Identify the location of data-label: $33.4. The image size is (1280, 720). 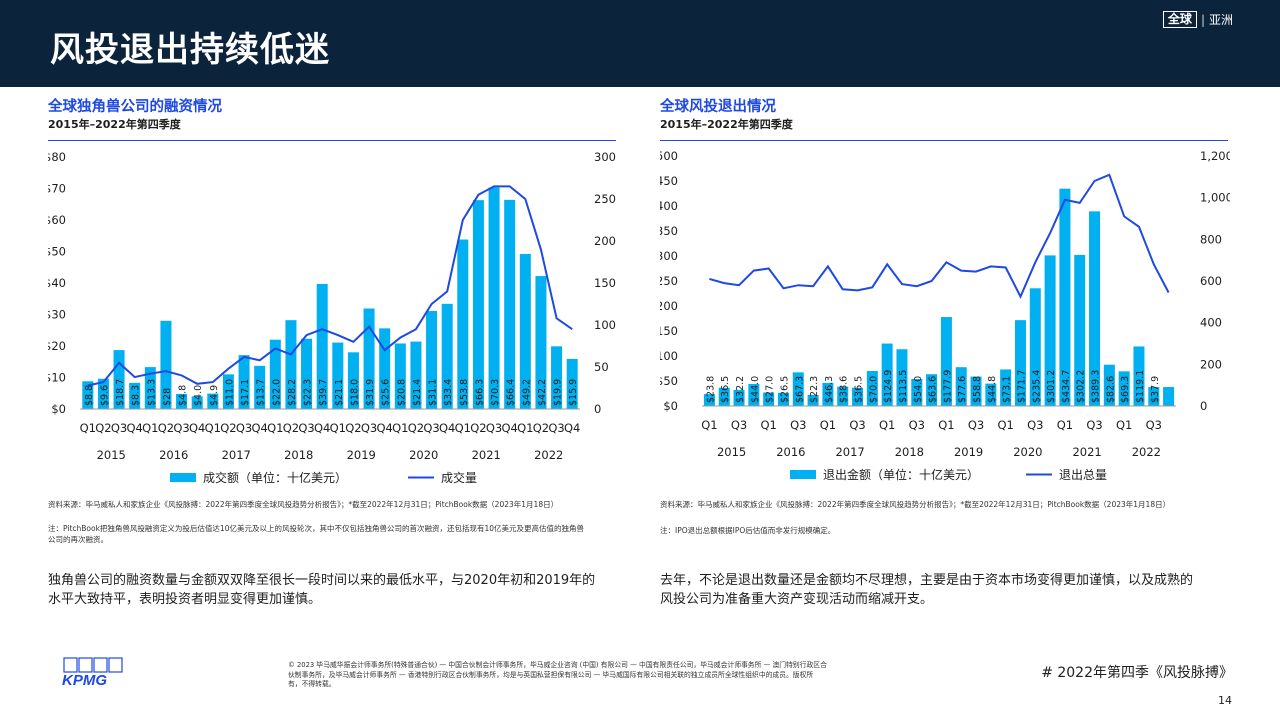
(448, 392).